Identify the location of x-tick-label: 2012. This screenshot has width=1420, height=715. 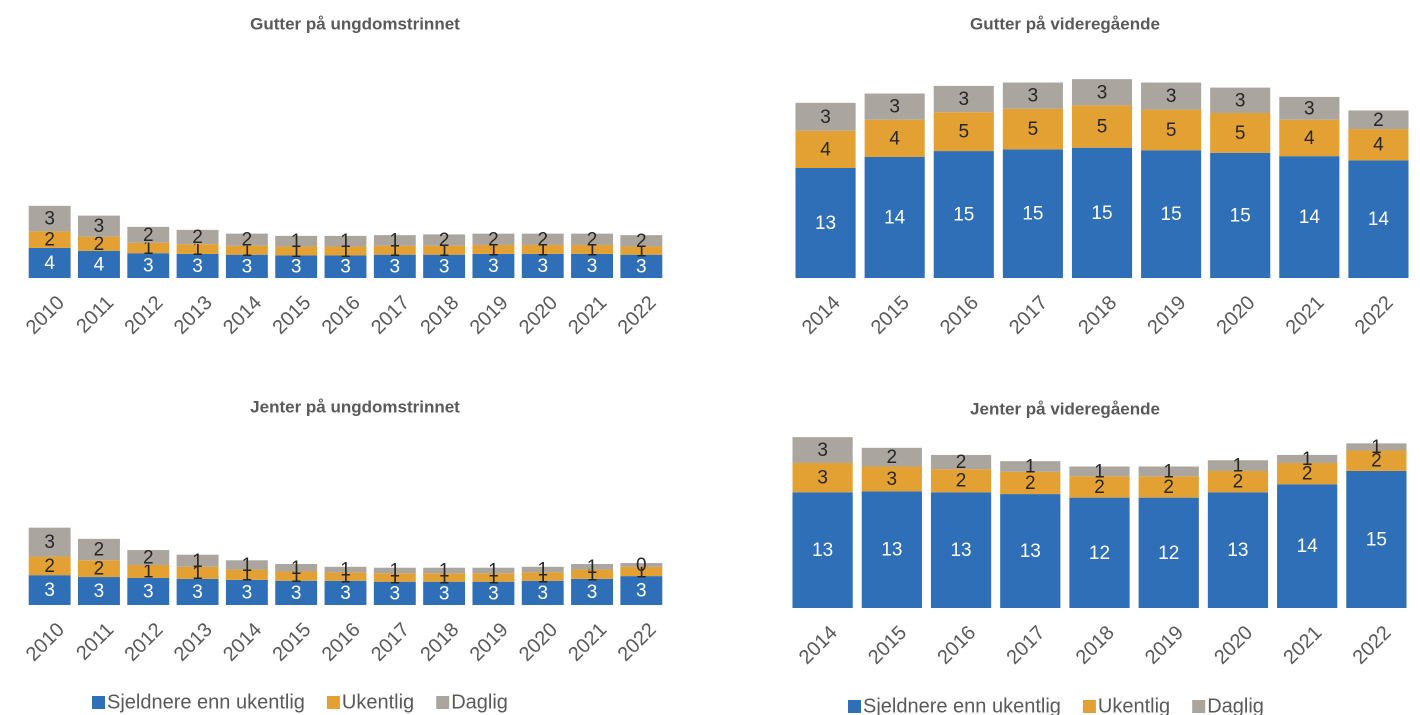
(144, 315).